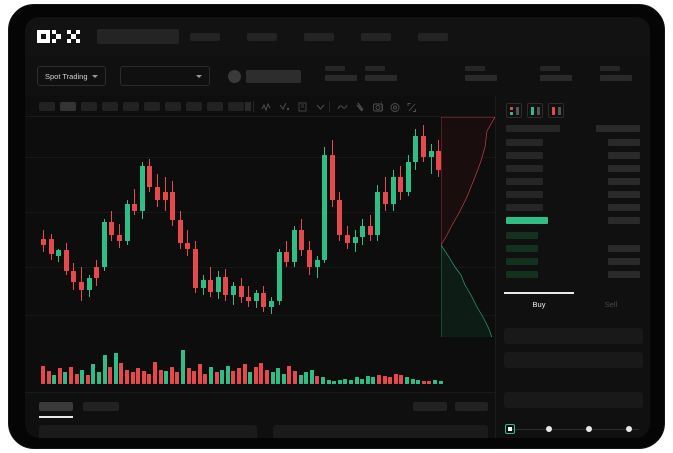 The width and height of the screenshot is (673, 453). Describe the element at coordinates (514, 110) in the screenshot. I see `orderbook-mode-both-icon` at that location.